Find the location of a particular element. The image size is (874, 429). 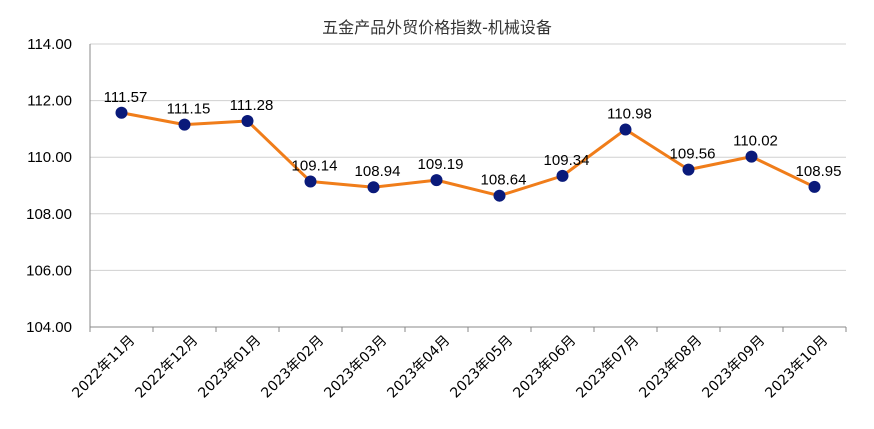

data-label: 108.64 is located at coordinates (504, 180).